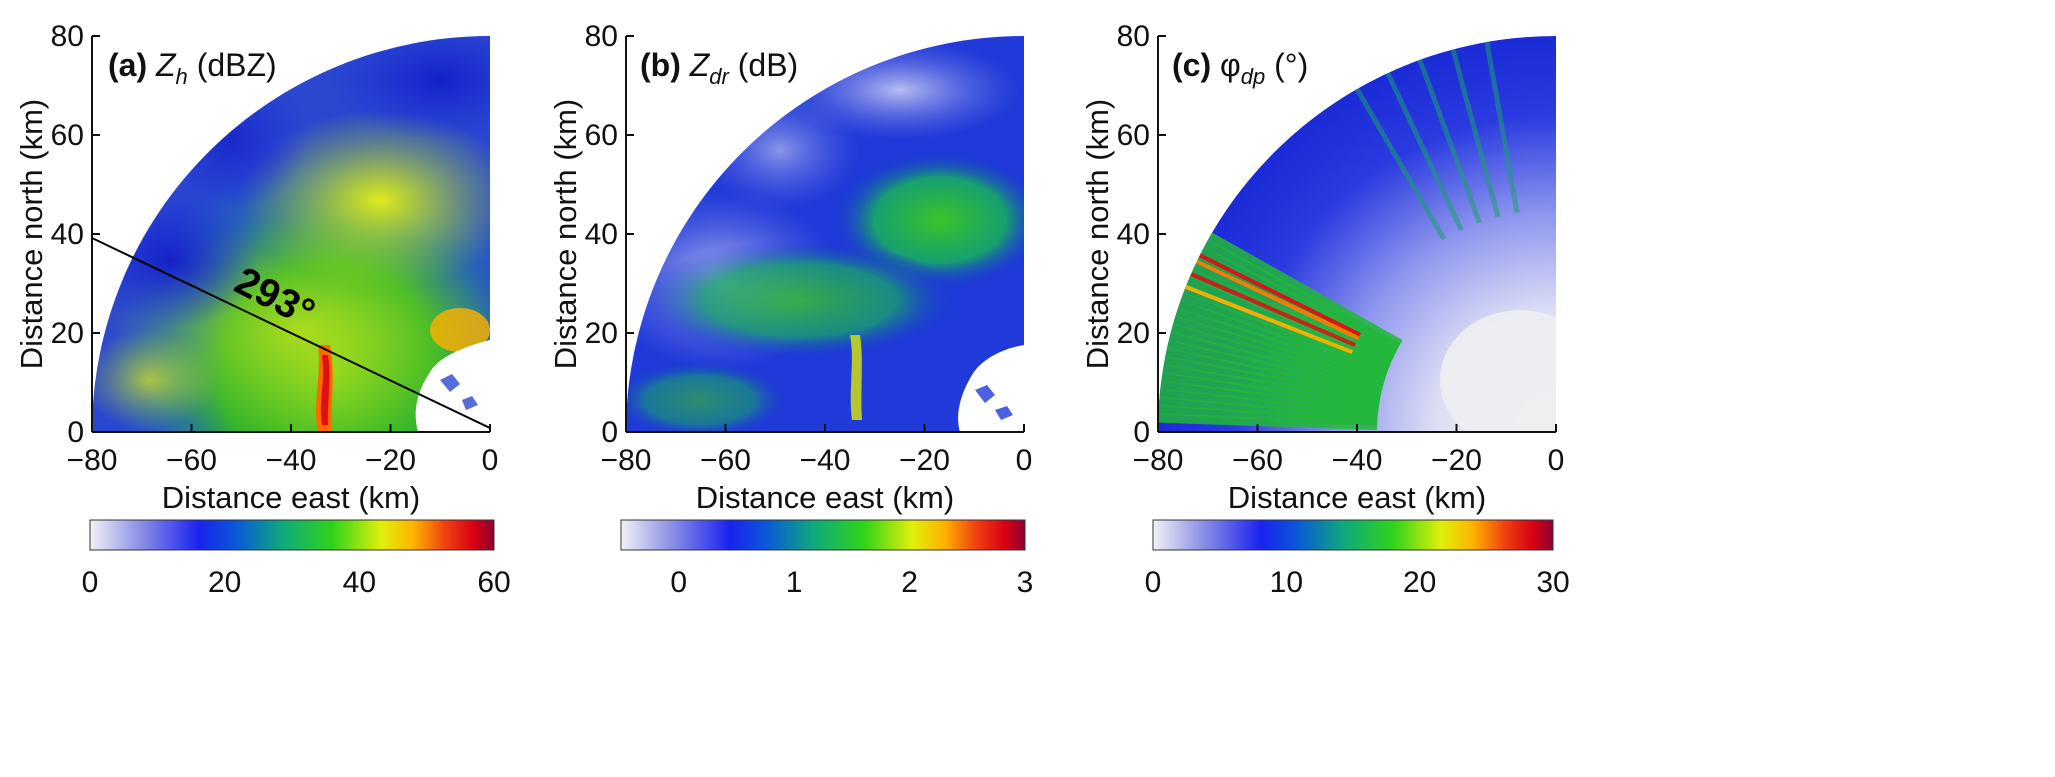 This screenshot has width=2055, height=777. Describe the element at coordinates (909, 582) in the screenshot. I see `panel-b-colorbar-tick-label: 2` at that location.